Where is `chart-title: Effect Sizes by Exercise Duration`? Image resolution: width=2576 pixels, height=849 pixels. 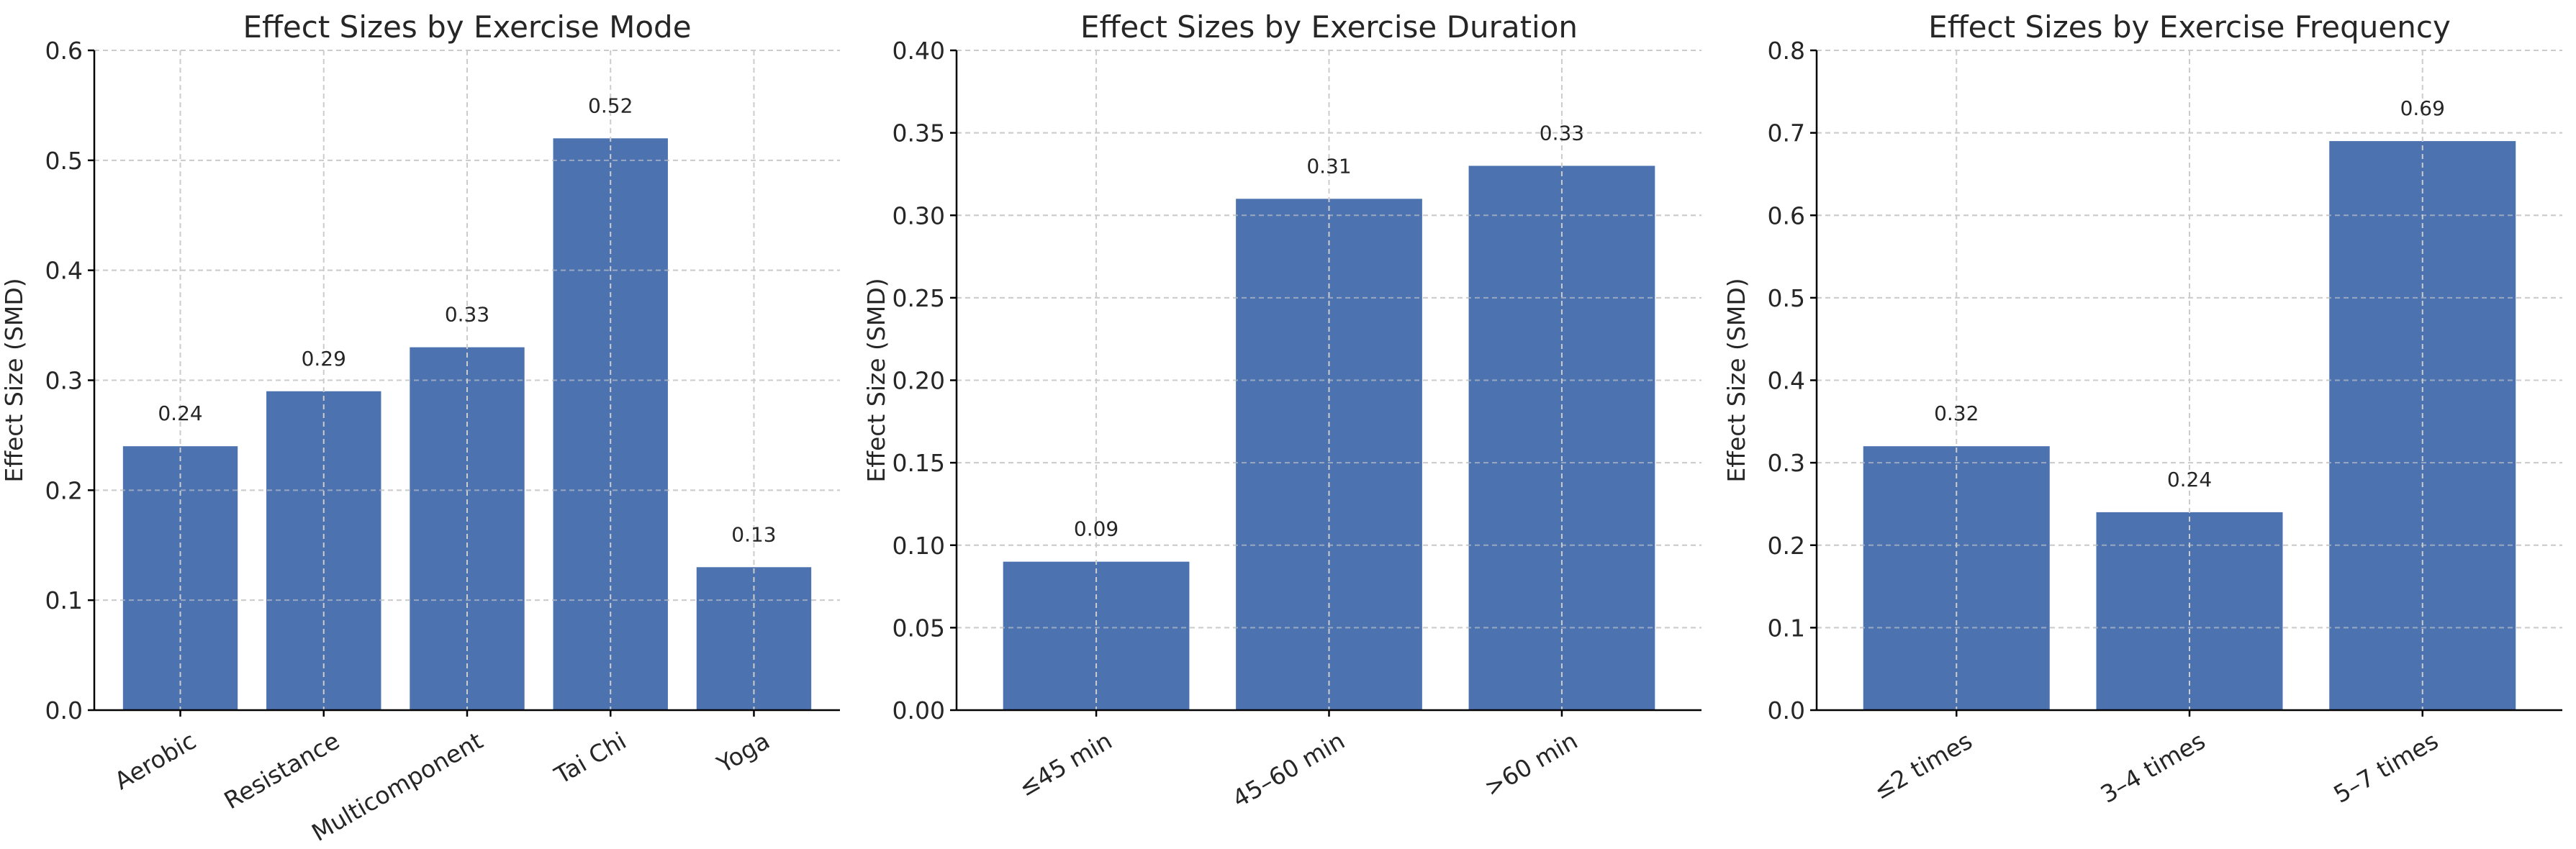 chart-title: Effect Sizes by Exercise Duration is located at coordinates (1329, 27).